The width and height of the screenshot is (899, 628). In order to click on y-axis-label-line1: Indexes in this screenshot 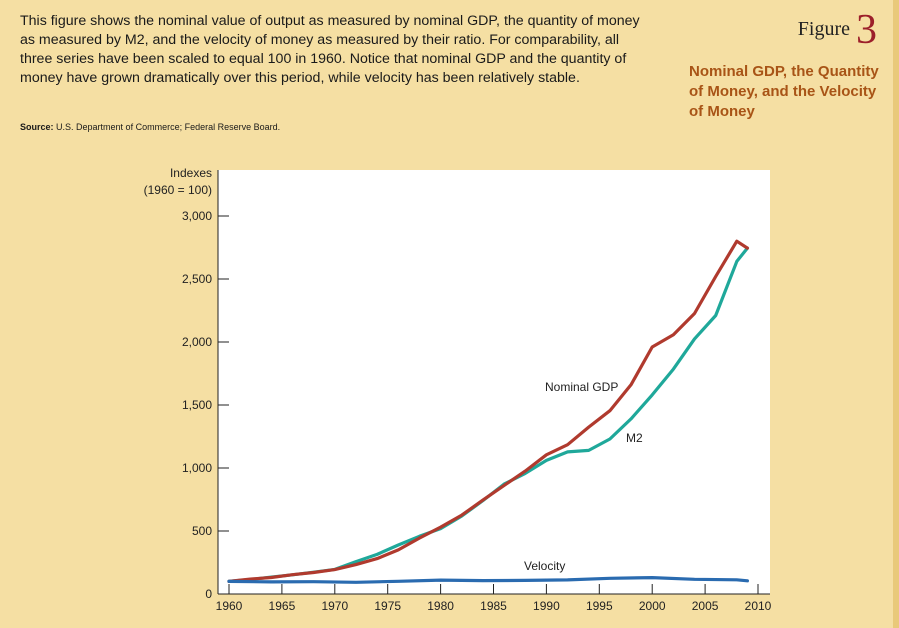, I will do `click(191, 173)`.